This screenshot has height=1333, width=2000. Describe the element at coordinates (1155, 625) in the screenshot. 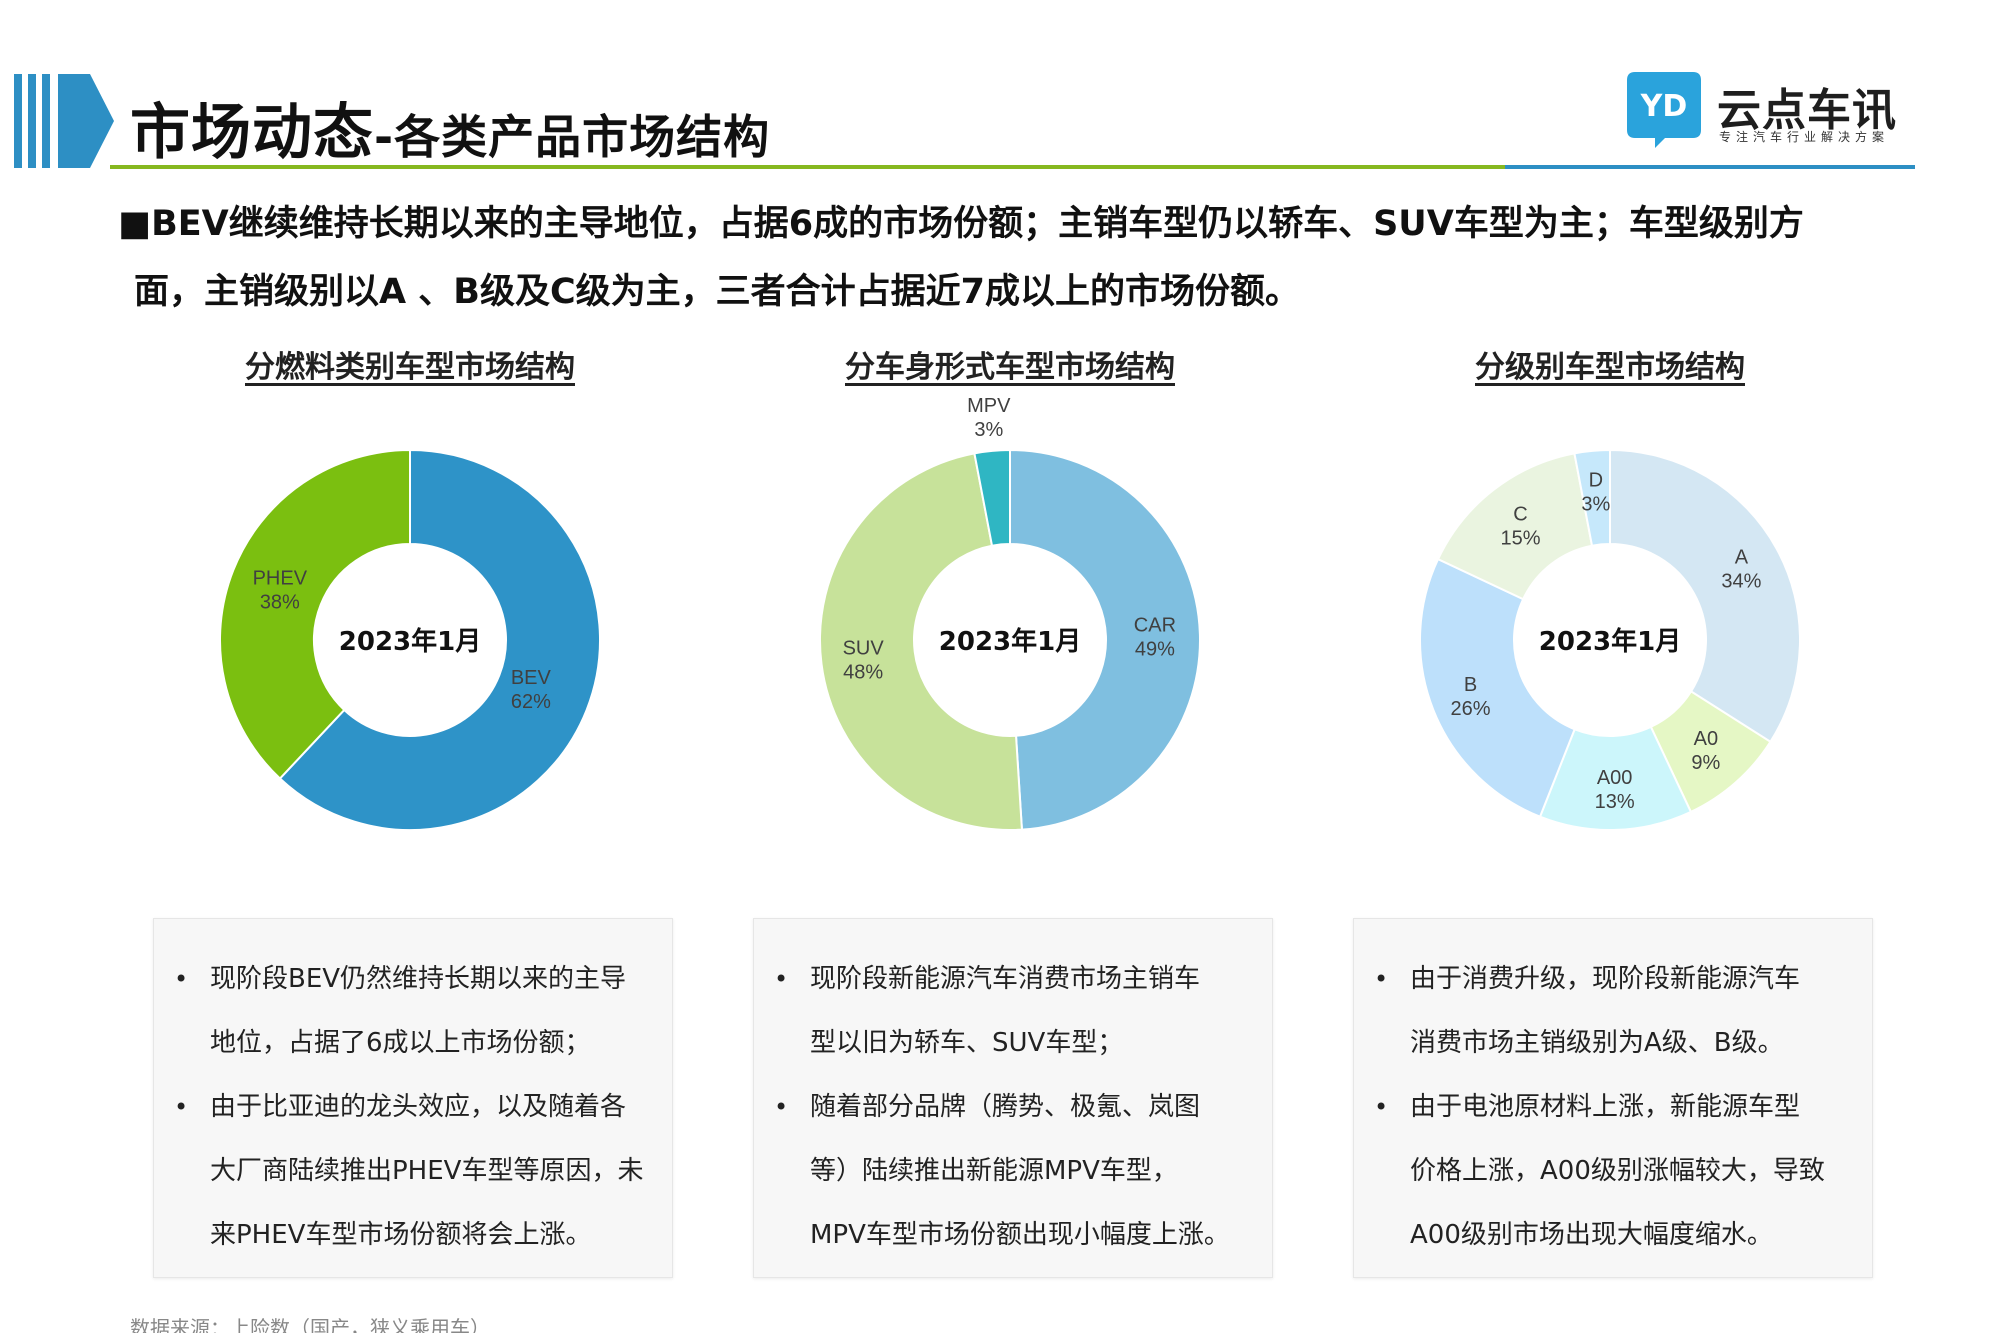

I see `slice-label: CAR` at that location.